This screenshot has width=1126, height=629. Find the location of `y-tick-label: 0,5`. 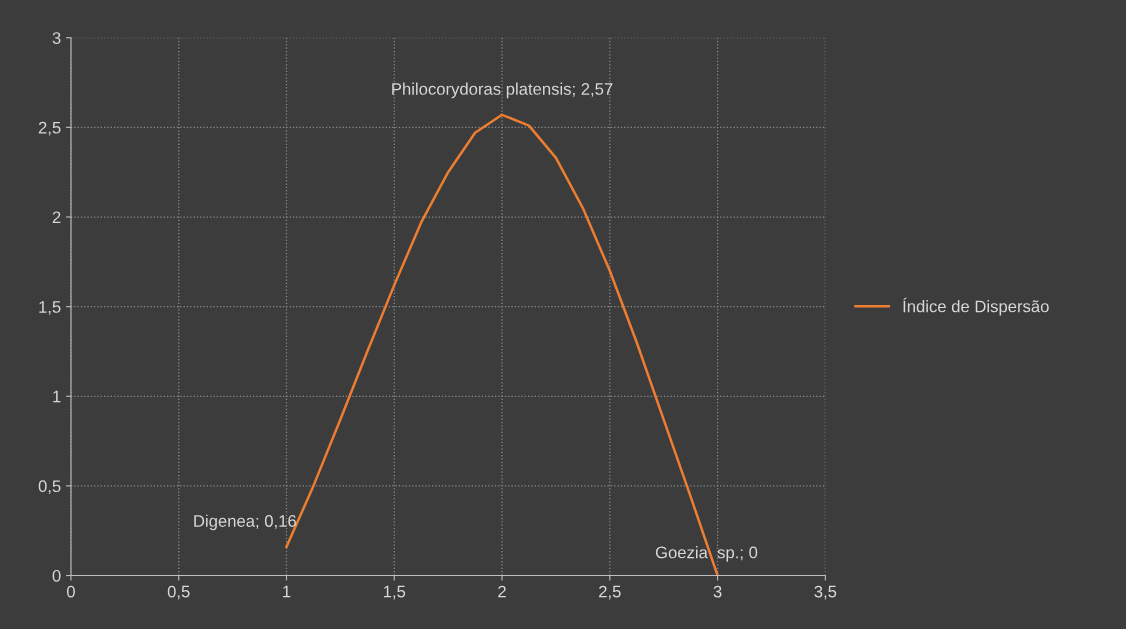

y-tick-label: 0,5 is located at coordinates (49, 487).